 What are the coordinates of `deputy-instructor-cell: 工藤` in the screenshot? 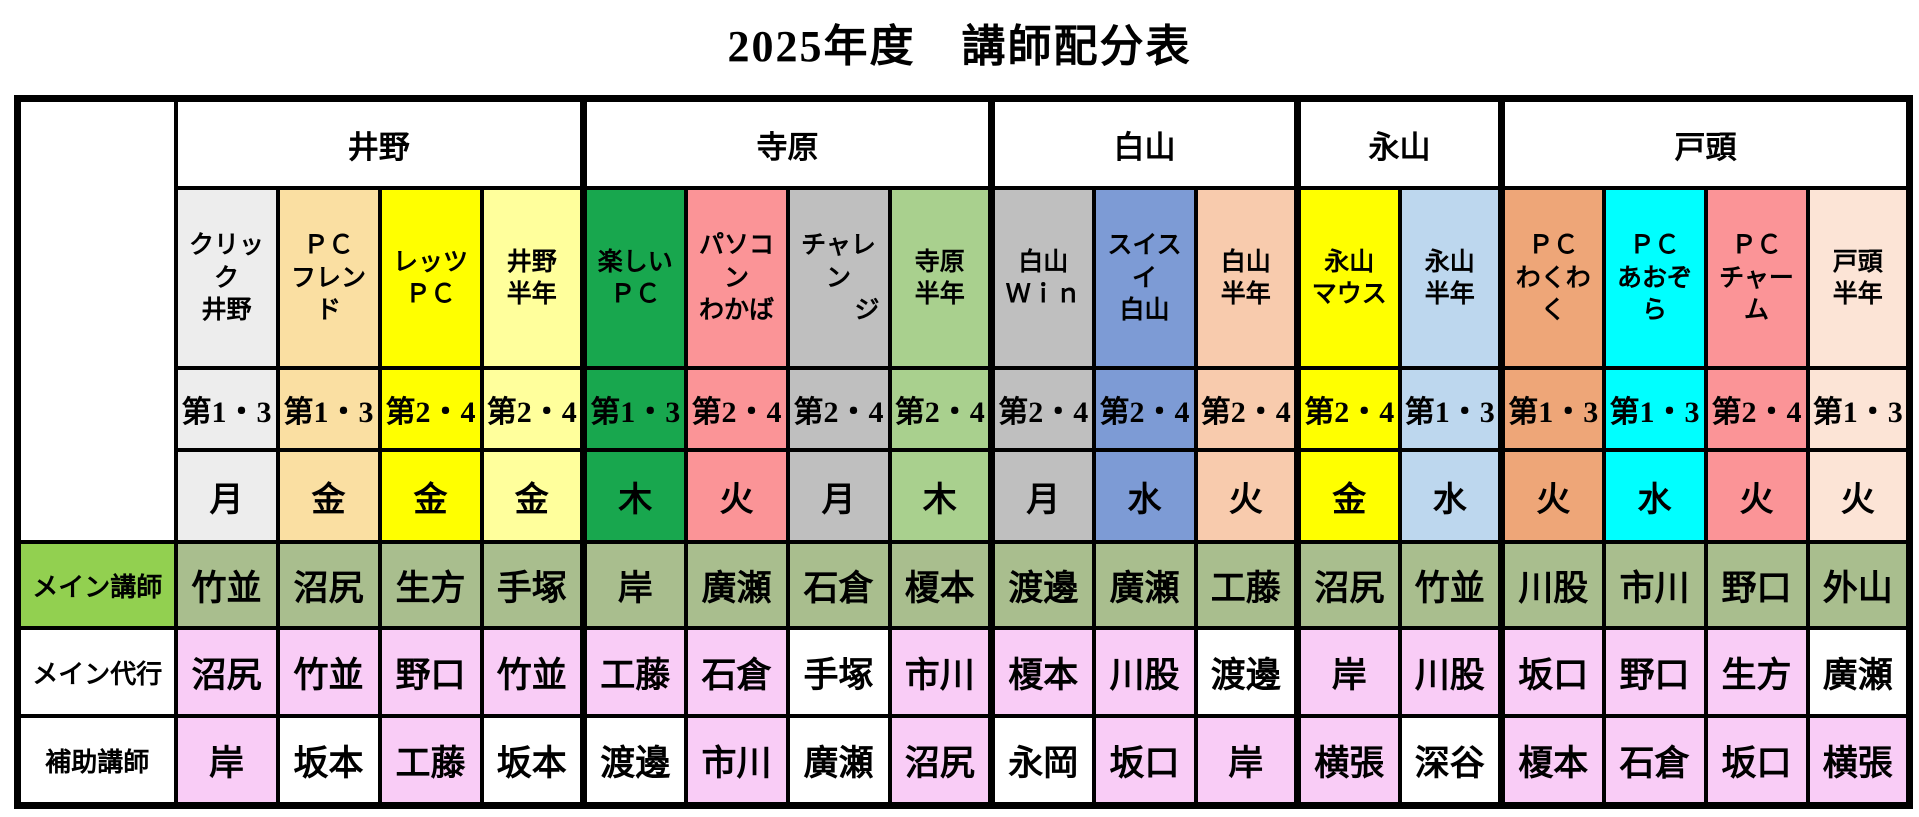 It's located at (634, 672).